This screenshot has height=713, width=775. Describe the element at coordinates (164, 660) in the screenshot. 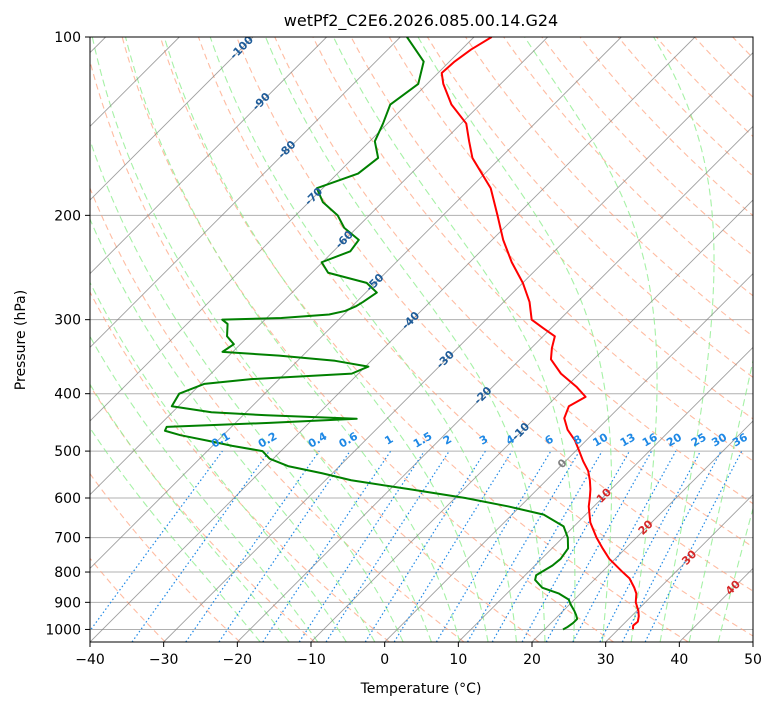

I see `x-tick-label: −30` at that location.